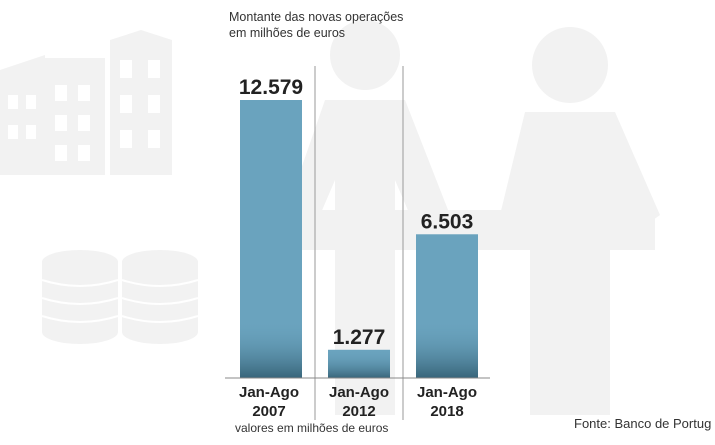  What do you see at coordinates (287, 33) in the screenshot?
I see `chart-title-line2: em milhões de euros` at bounding box center [287, 33].